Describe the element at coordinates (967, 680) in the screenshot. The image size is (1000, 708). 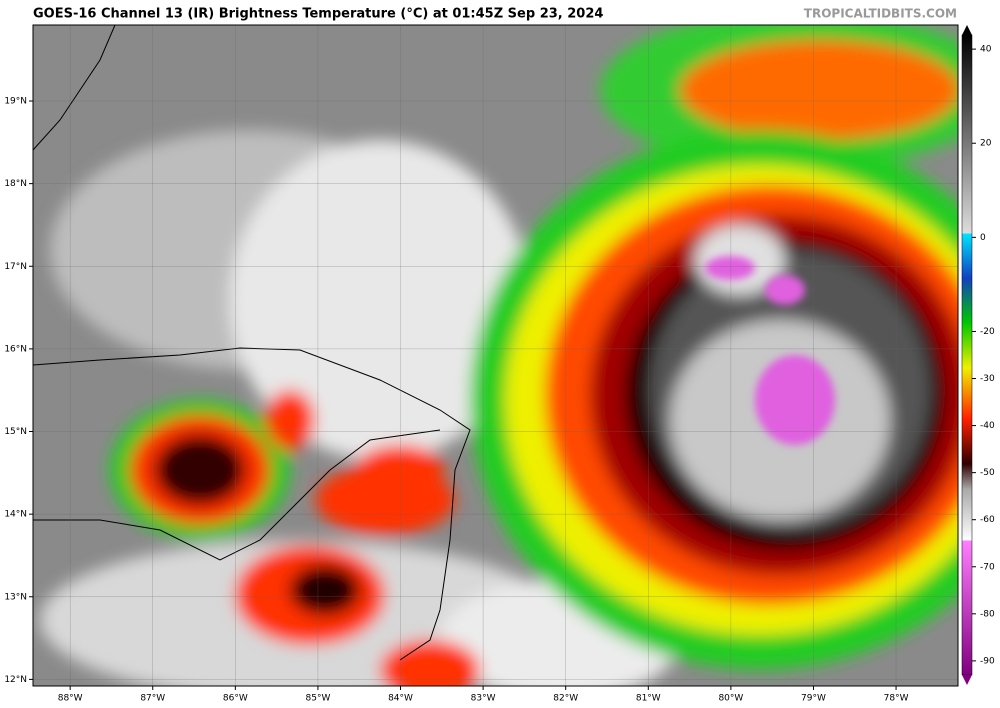
I see `colorbar-extend-bottom` at that location.